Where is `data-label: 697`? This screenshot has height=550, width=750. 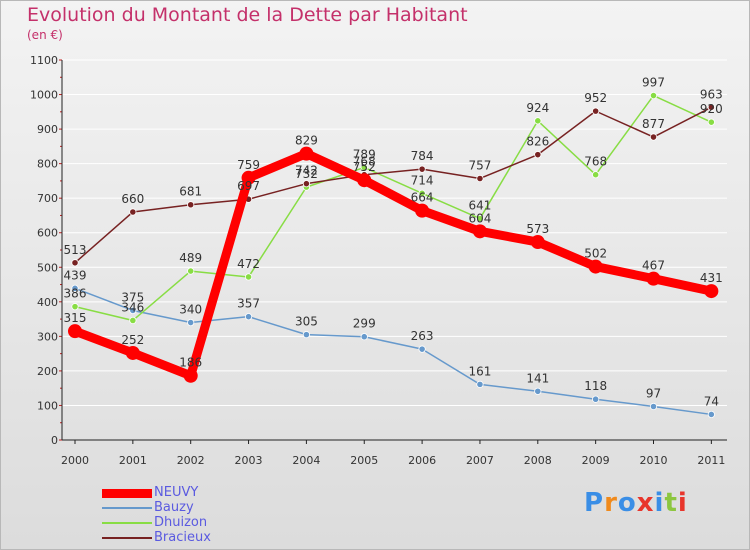 data-label: 697 is located at coordinates (248, 186).